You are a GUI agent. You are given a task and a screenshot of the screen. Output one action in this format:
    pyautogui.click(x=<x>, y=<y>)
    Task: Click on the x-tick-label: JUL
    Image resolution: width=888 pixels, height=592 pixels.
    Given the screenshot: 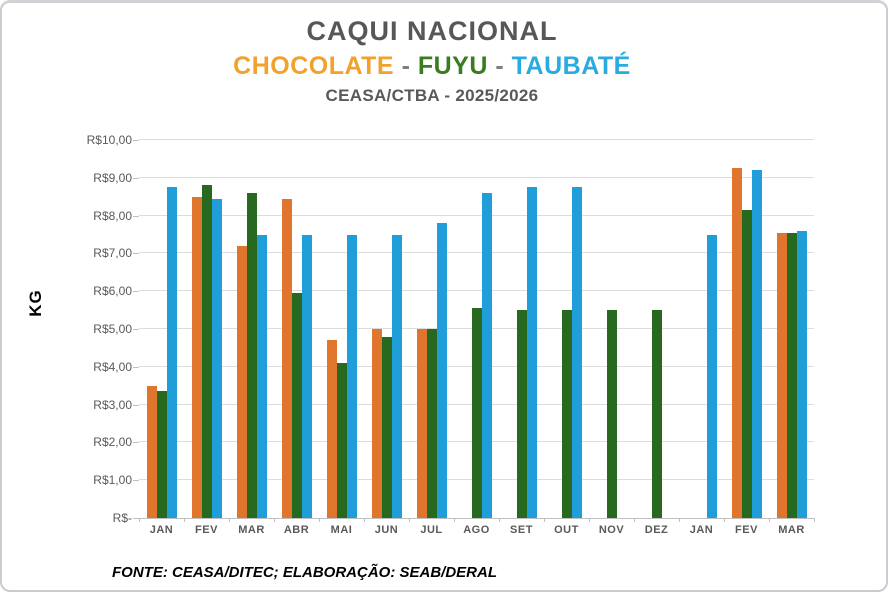 What is the action you would take?
    pyautogui.click(x=431, y=530)
    